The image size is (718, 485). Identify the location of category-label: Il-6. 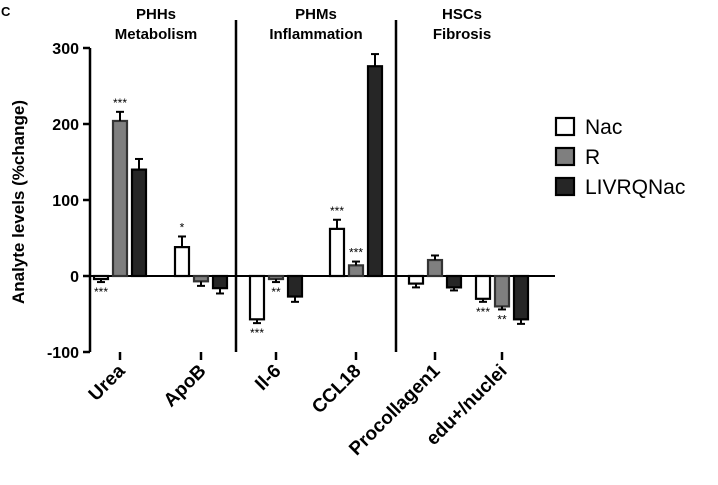
(268, 378).